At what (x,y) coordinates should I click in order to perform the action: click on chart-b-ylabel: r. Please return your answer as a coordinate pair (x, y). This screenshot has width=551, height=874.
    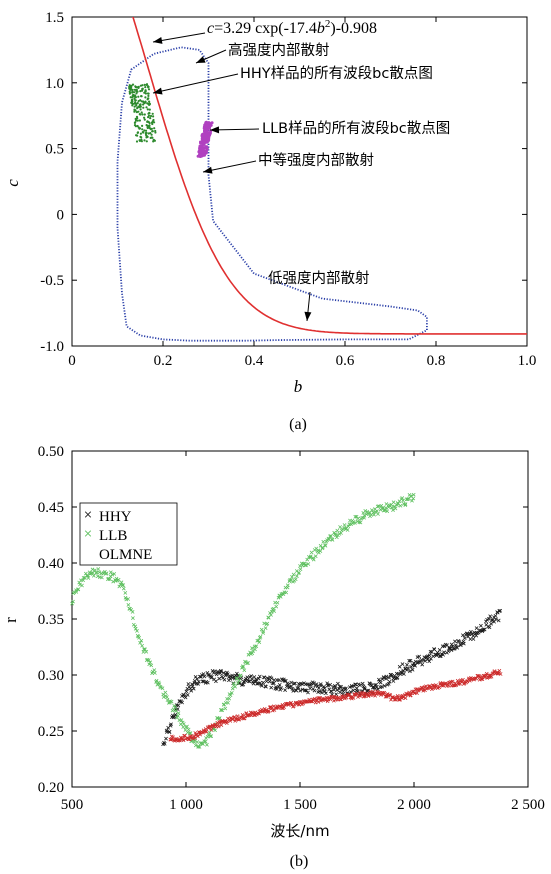
    Looking at the image, I should click on (10, 620).